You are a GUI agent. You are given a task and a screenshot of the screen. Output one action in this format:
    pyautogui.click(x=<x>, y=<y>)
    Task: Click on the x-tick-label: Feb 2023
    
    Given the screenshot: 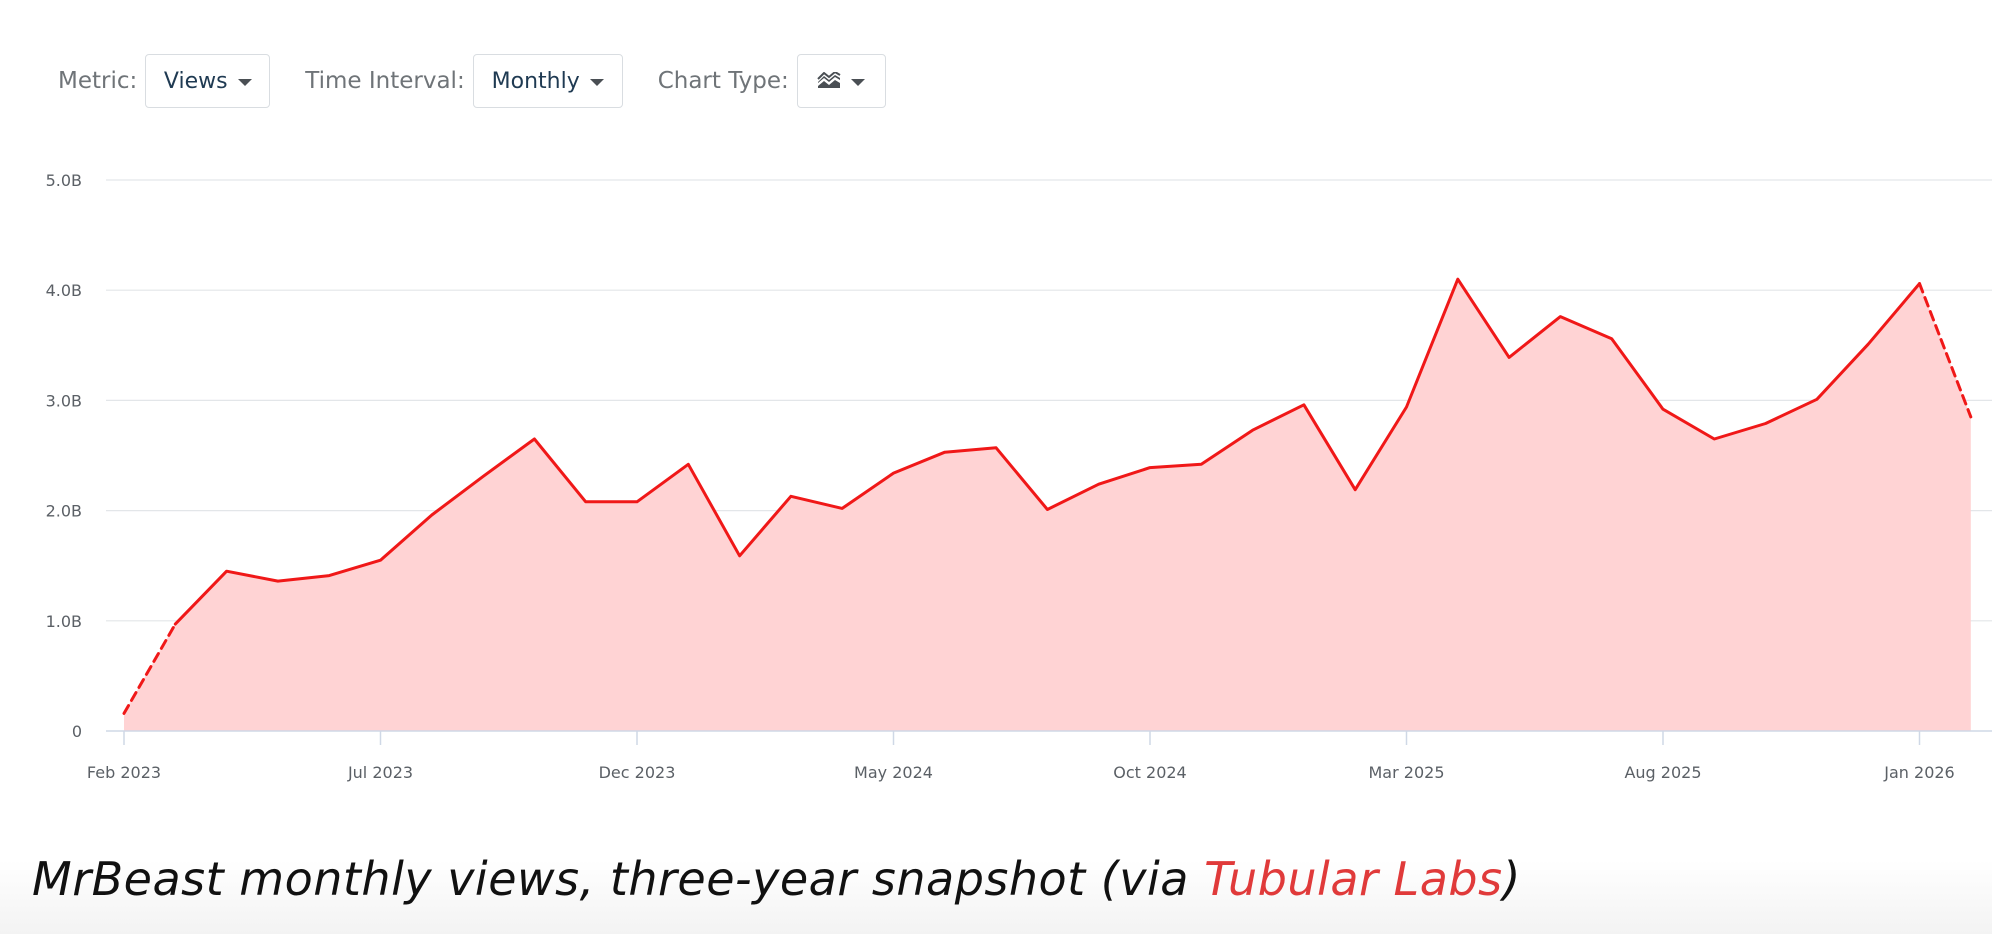 What is the action you would take?
    pyautogui.click(x=124, y=772)
    